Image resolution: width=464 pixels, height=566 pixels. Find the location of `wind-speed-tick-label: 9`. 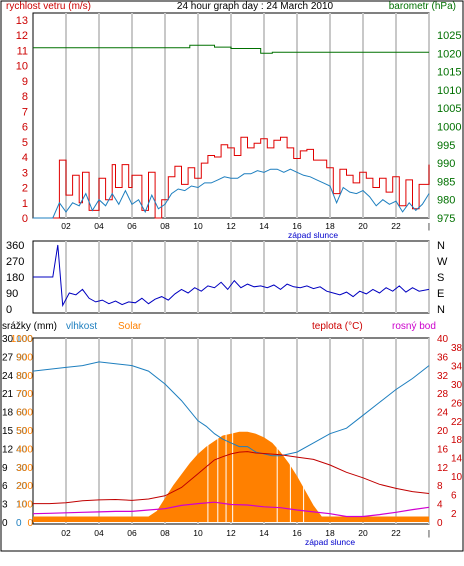

wind-speed-tick-label: 9 is located at coordinates (25, 82).